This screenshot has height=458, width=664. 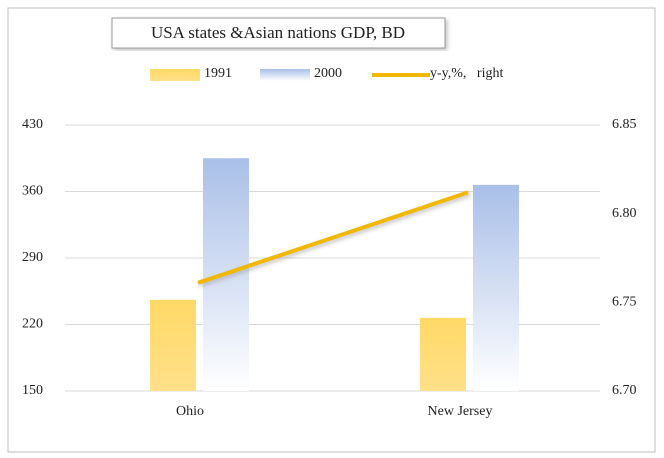 I want to click on y2-tick-label: 6.85, so click(x=624, y=124).